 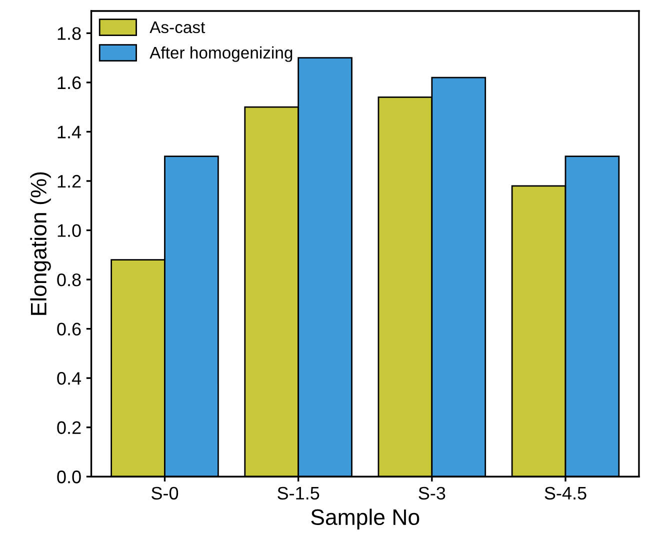 What do you see at coordinates (299, 493) in the screenshot?
I see `x-tick-label: S-1.5` at bounding box center [299, 493].